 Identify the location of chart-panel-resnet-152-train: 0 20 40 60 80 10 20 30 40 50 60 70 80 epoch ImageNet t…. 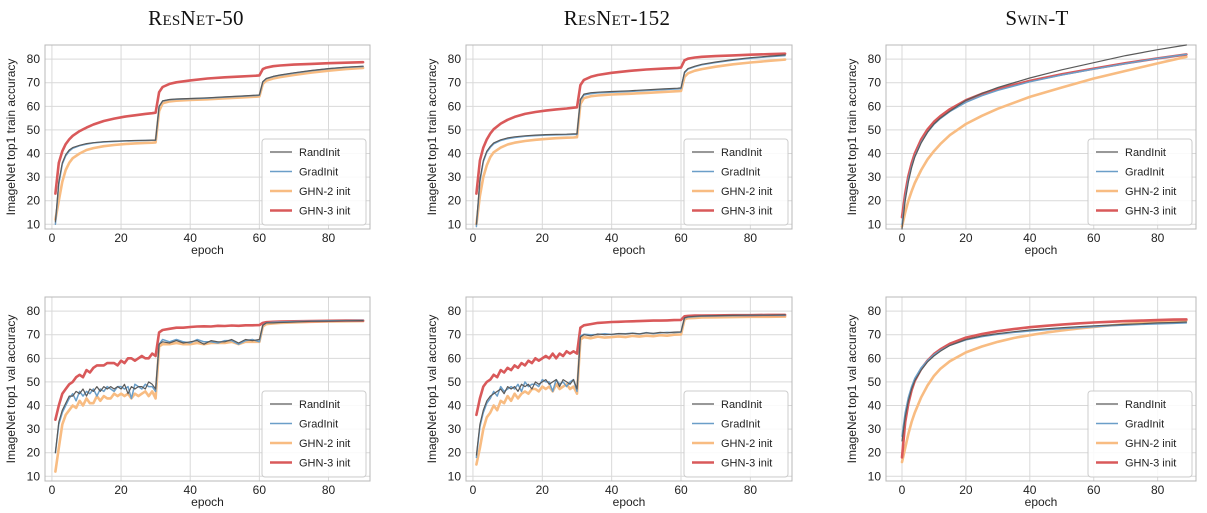
(609, 150).